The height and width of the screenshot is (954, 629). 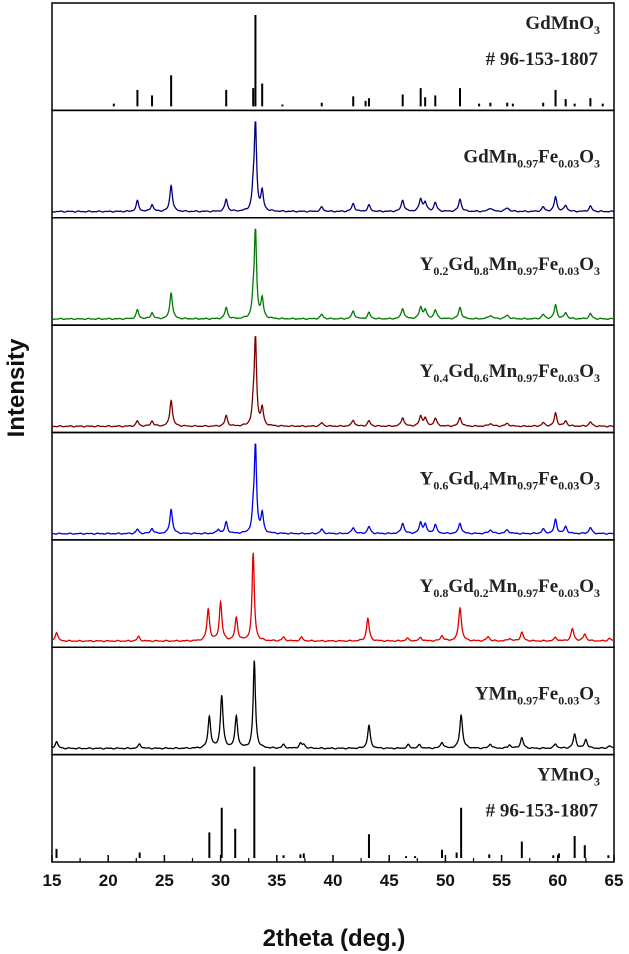 What do you see at coordinates (568, 777) in the screenshot?
I see `panel-label: YMnO3` at bounding box center [568, 777].